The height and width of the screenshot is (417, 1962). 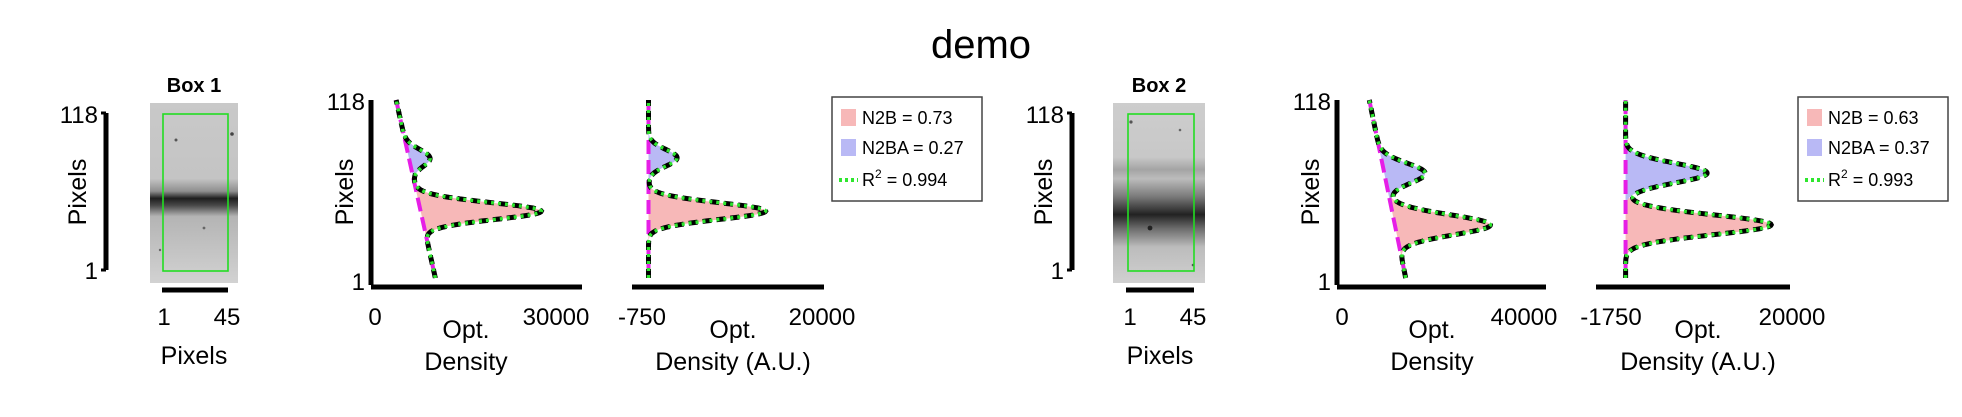 I want to click on fit-plot: -1750 20000 Opt. Density (A.U.), so click(x=1702, y=238).